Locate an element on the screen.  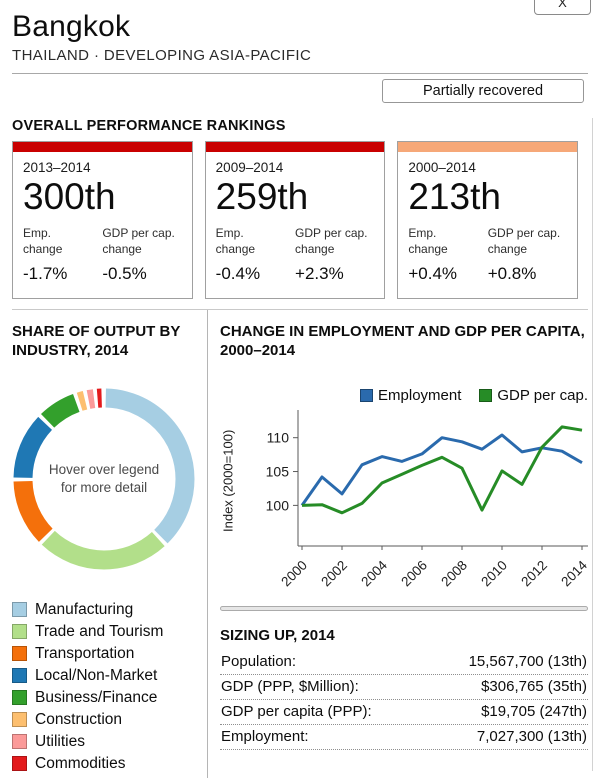
recovery-status-button: Partially recovered is located at coordinates (483, 91).